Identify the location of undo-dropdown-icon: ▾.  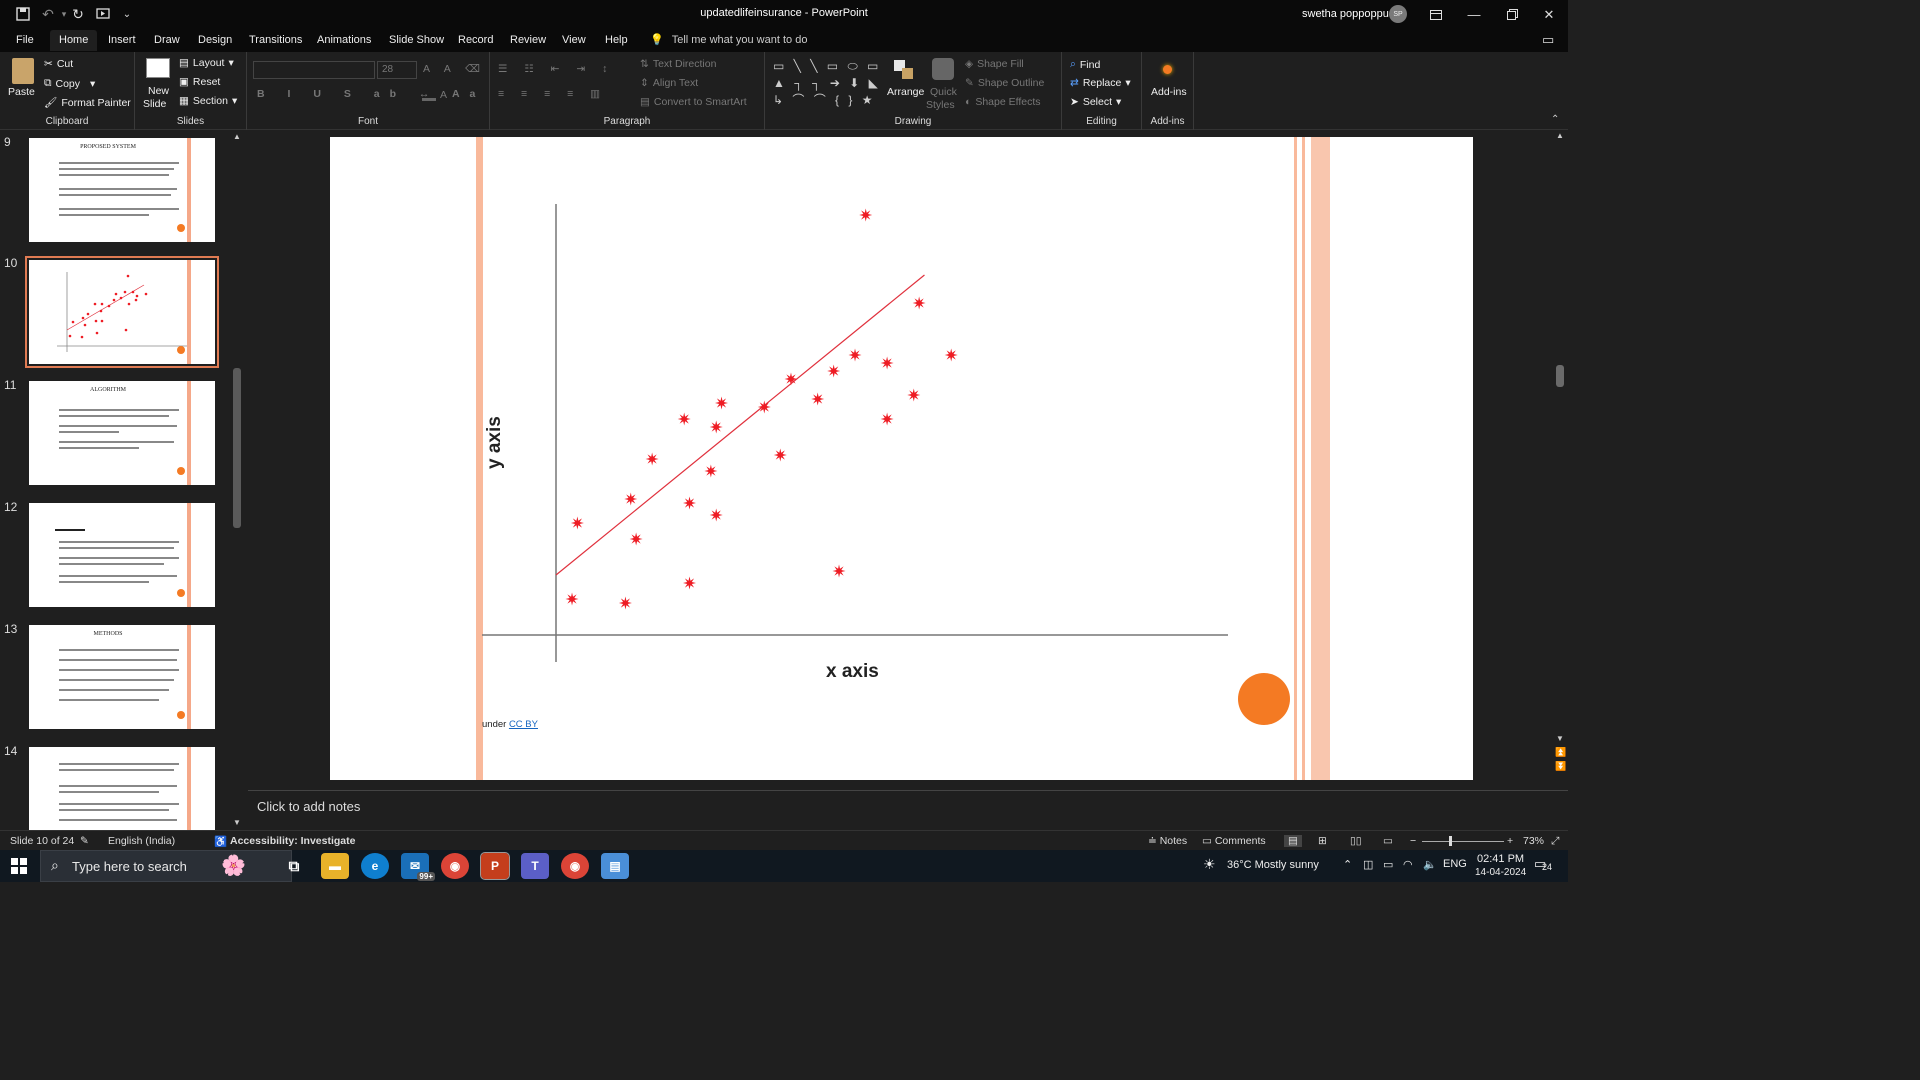
(64, 13).